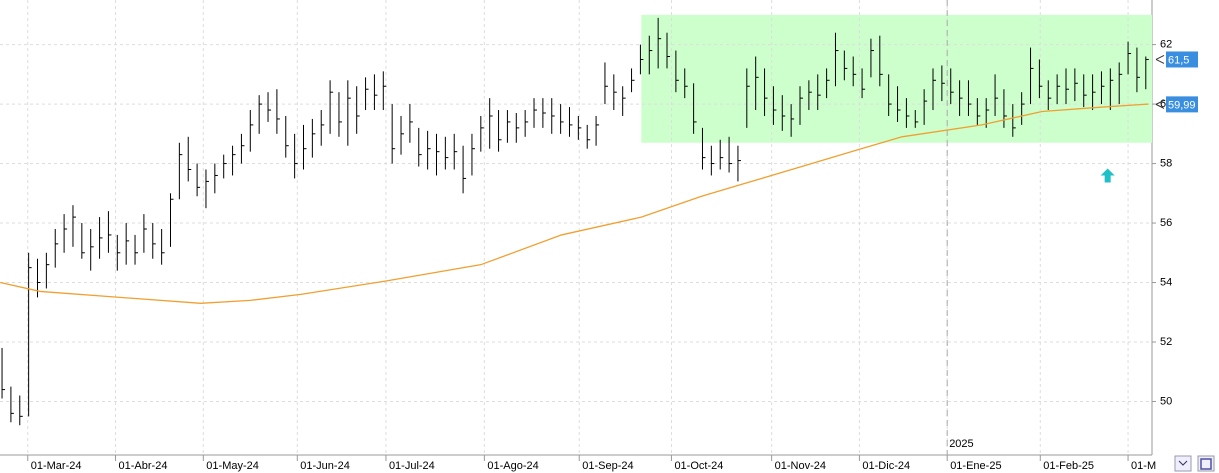  I want to click on zoom-button, so click(1183, 463).